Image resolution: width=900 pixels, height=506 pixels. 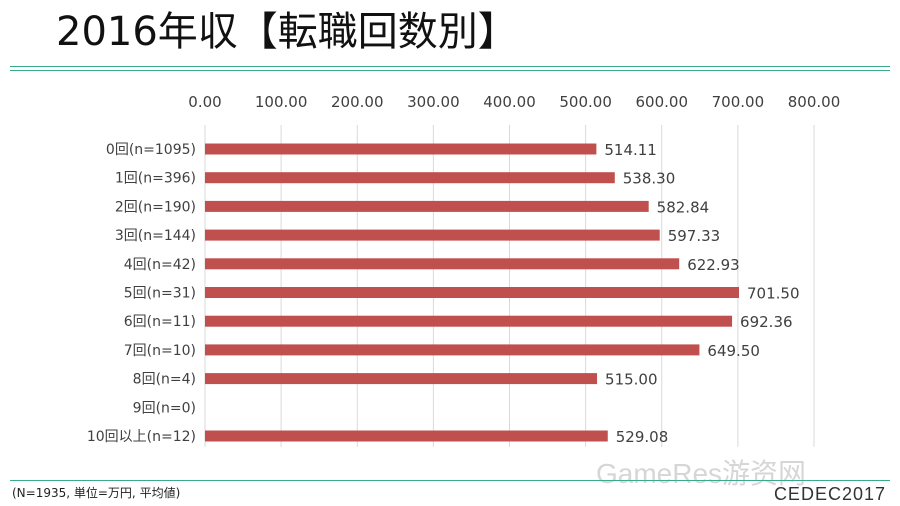 What do you see at coordinates (509, 102) in the screenshot?
I see `x-tick-label: 400.00` at bounding box center [509, 102].